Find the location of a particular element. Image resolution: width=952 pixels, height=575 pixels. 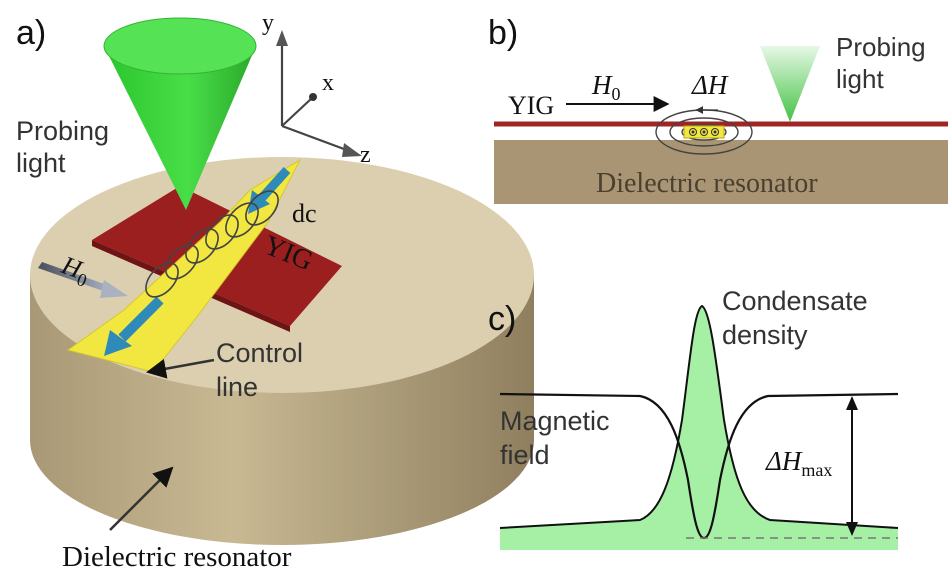

yig-label-b: YIG is located at coordinates (531, 105).